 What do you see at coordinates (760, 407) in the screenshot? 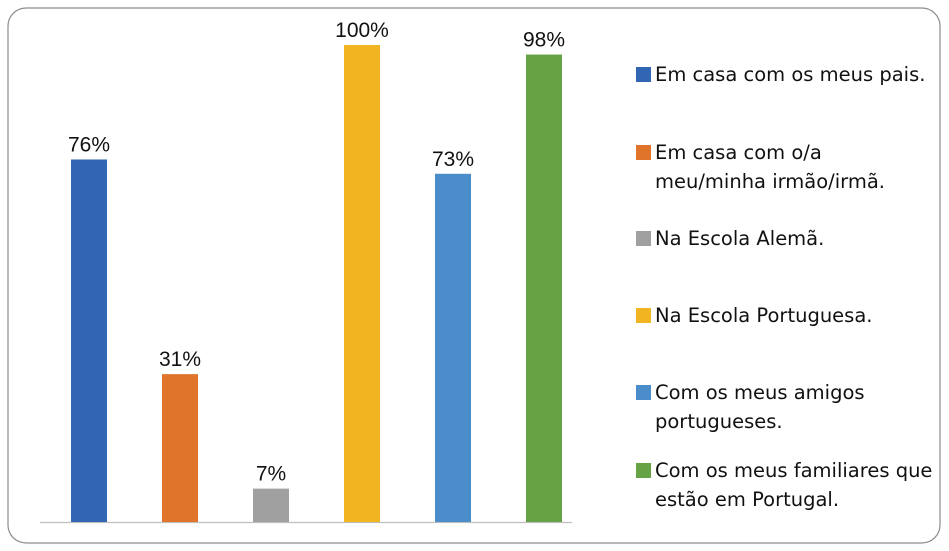
I see `legend-label: Com os meus amigos portugueses.` at bounding box center [760, 407].